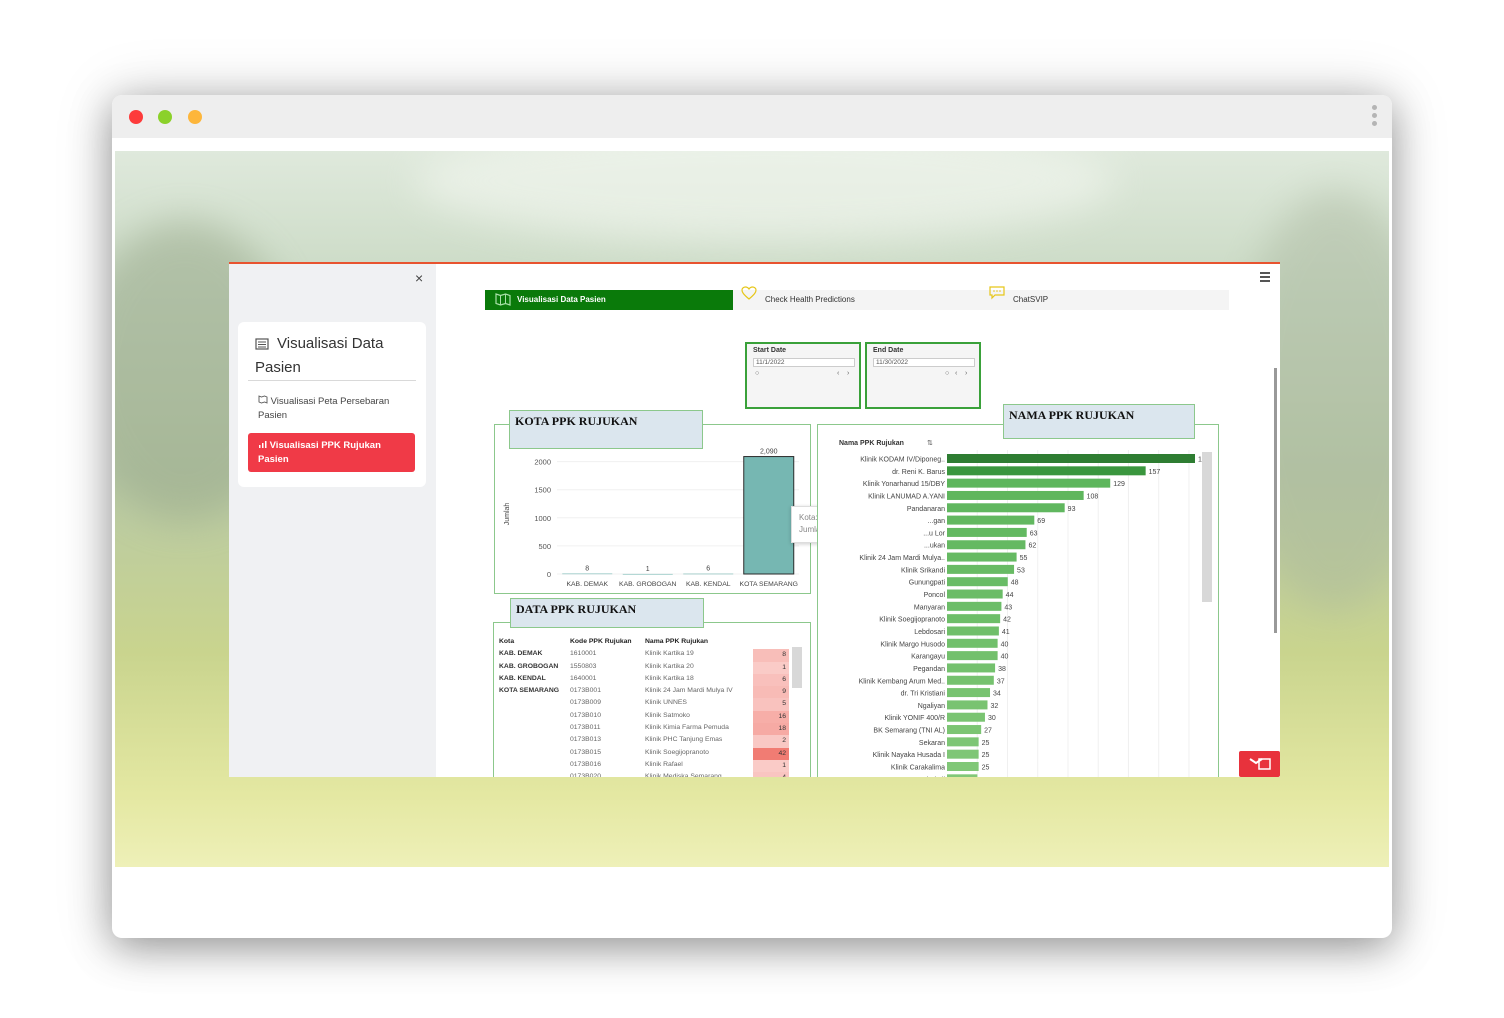  Describe the element at coordinates (607, 613) in the screenshot. I see `data-section-title: DATA PPK RUJUKAN` at that location.